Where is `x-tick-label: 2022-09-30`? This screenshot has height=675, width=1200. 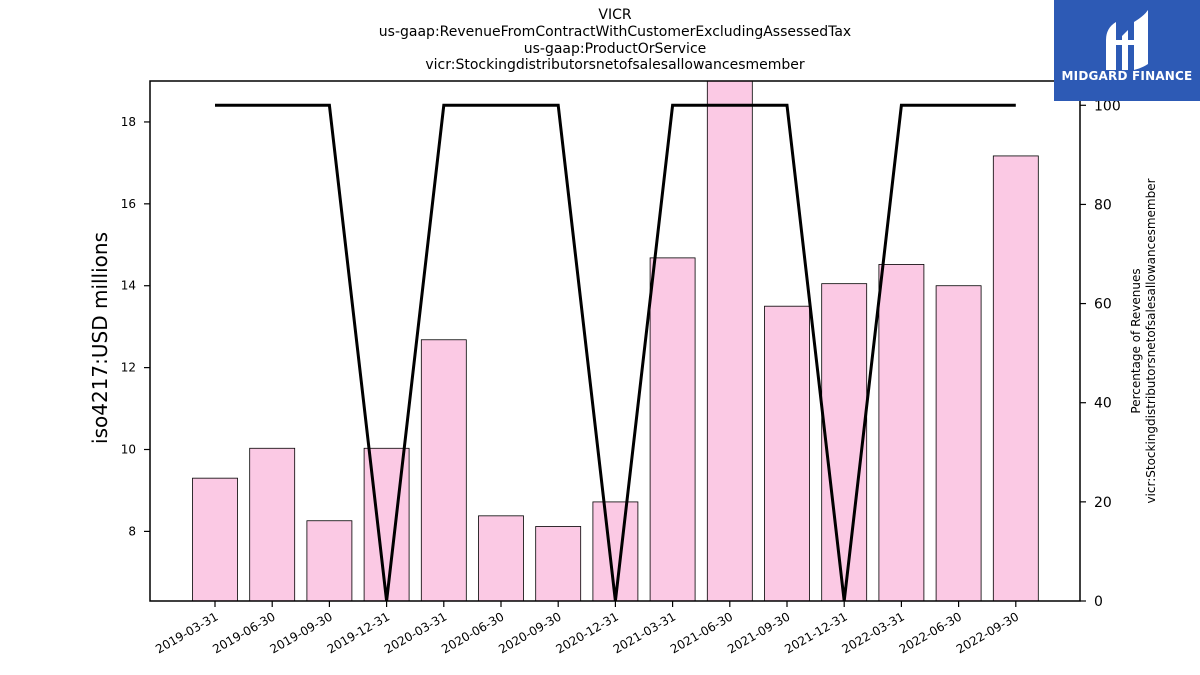
x-tick-label: 2022-09-30 is located at coordinates (987, 632).